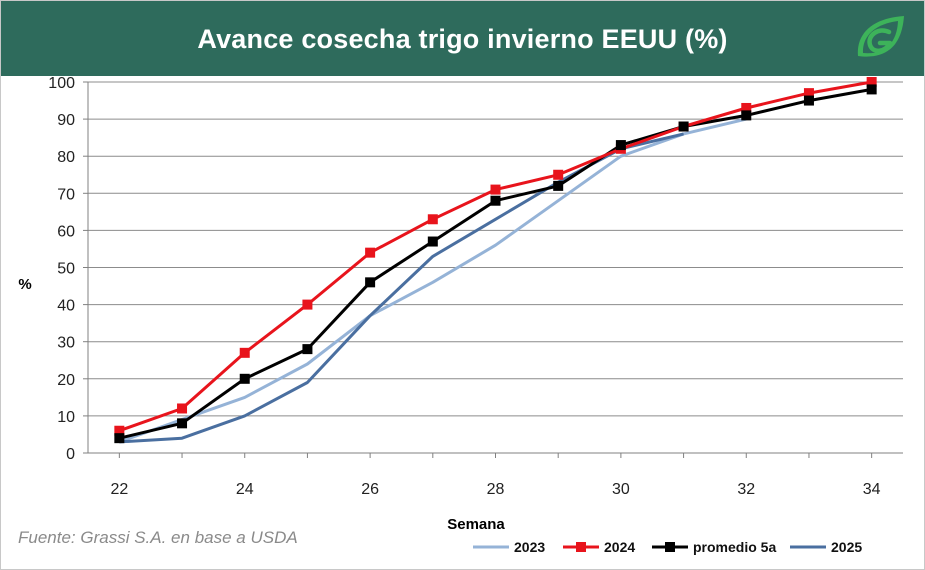  I want to click on y-axis-title: %, so click(24, 284).